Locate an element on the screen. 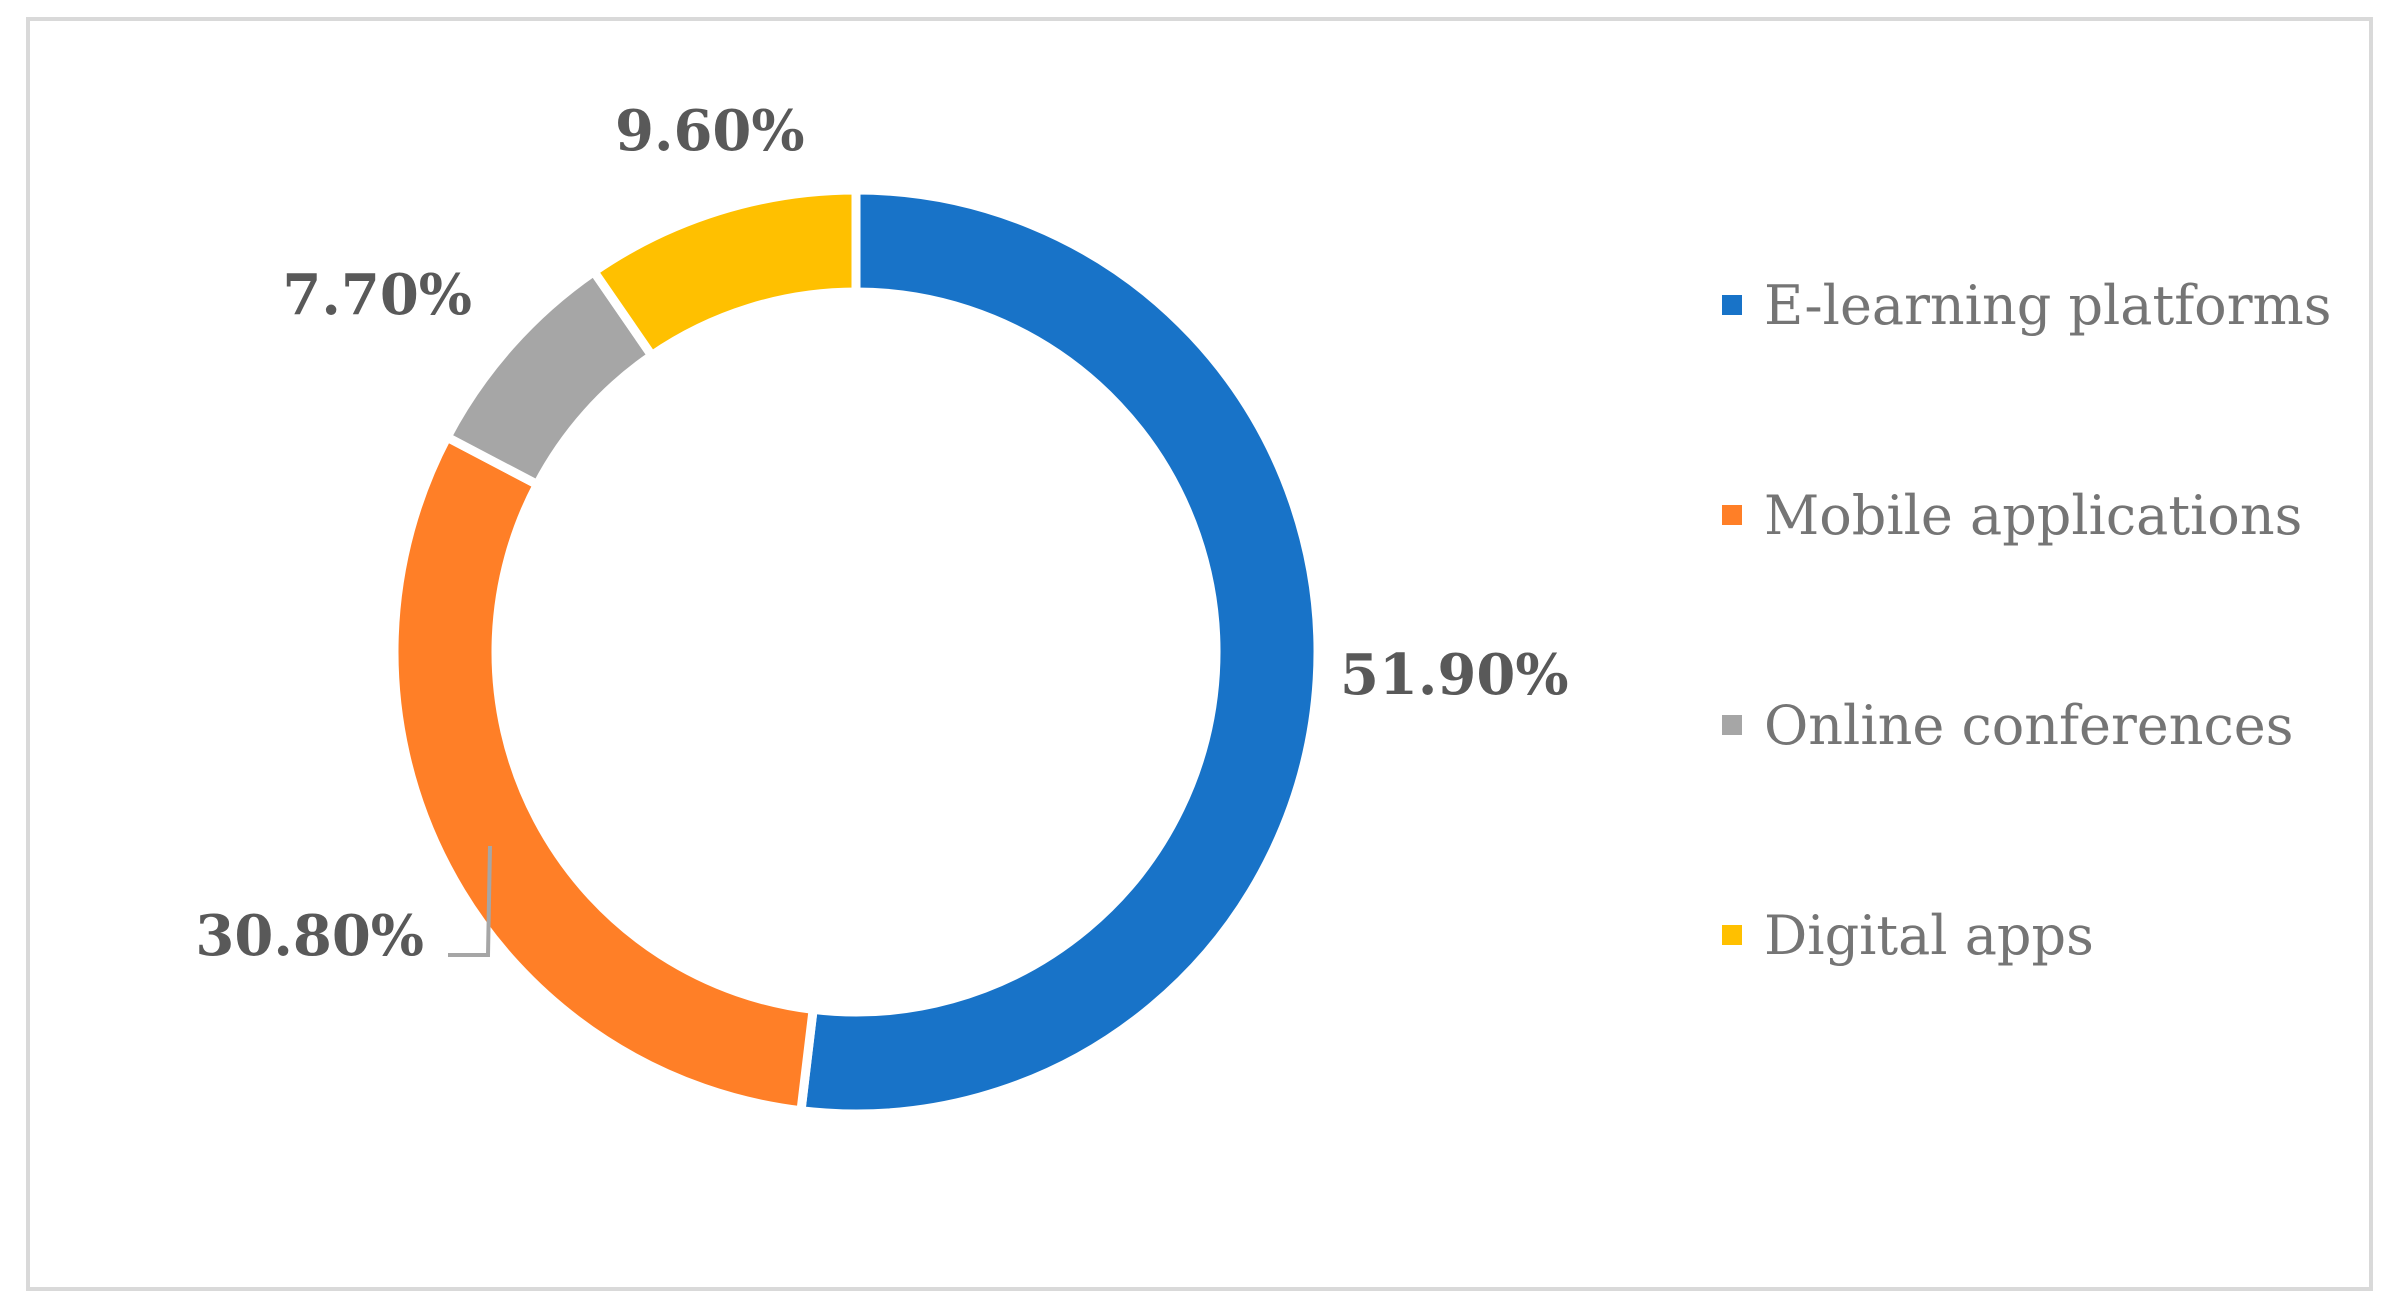 This screenshot has height=1311, width=2399. legend-label-online-conferences: Online conferences is located at coordinates (2029, 725).